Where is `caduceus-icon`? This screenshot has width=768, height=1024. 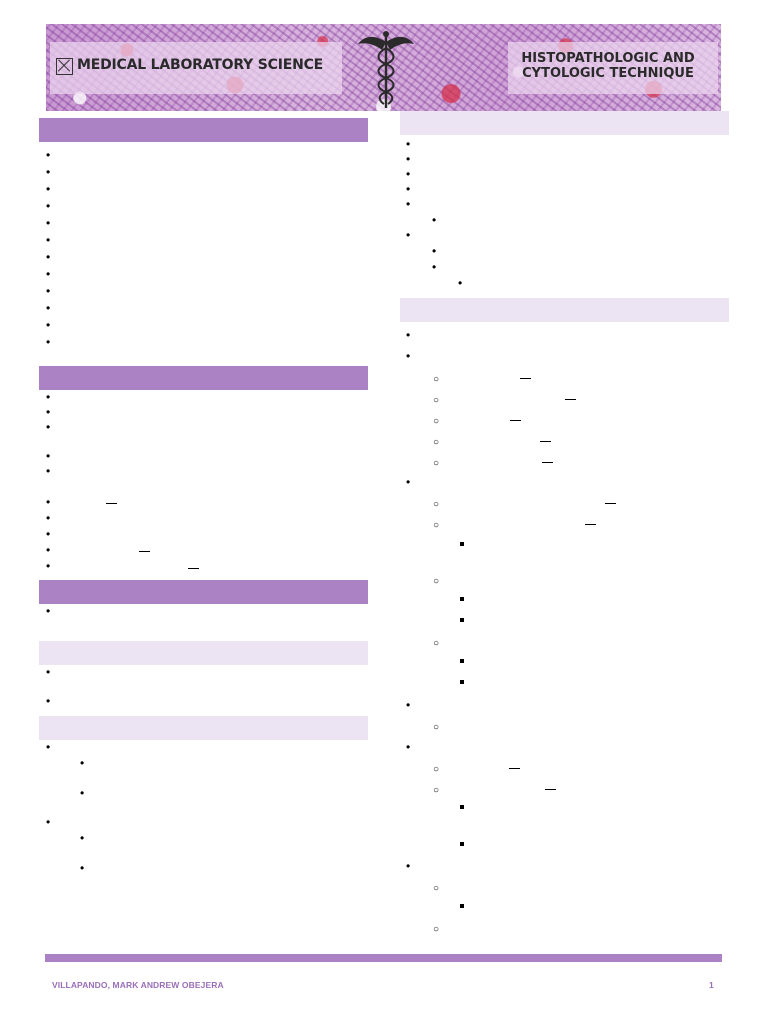
caduceus-icon is located at coordinates (386, 69).